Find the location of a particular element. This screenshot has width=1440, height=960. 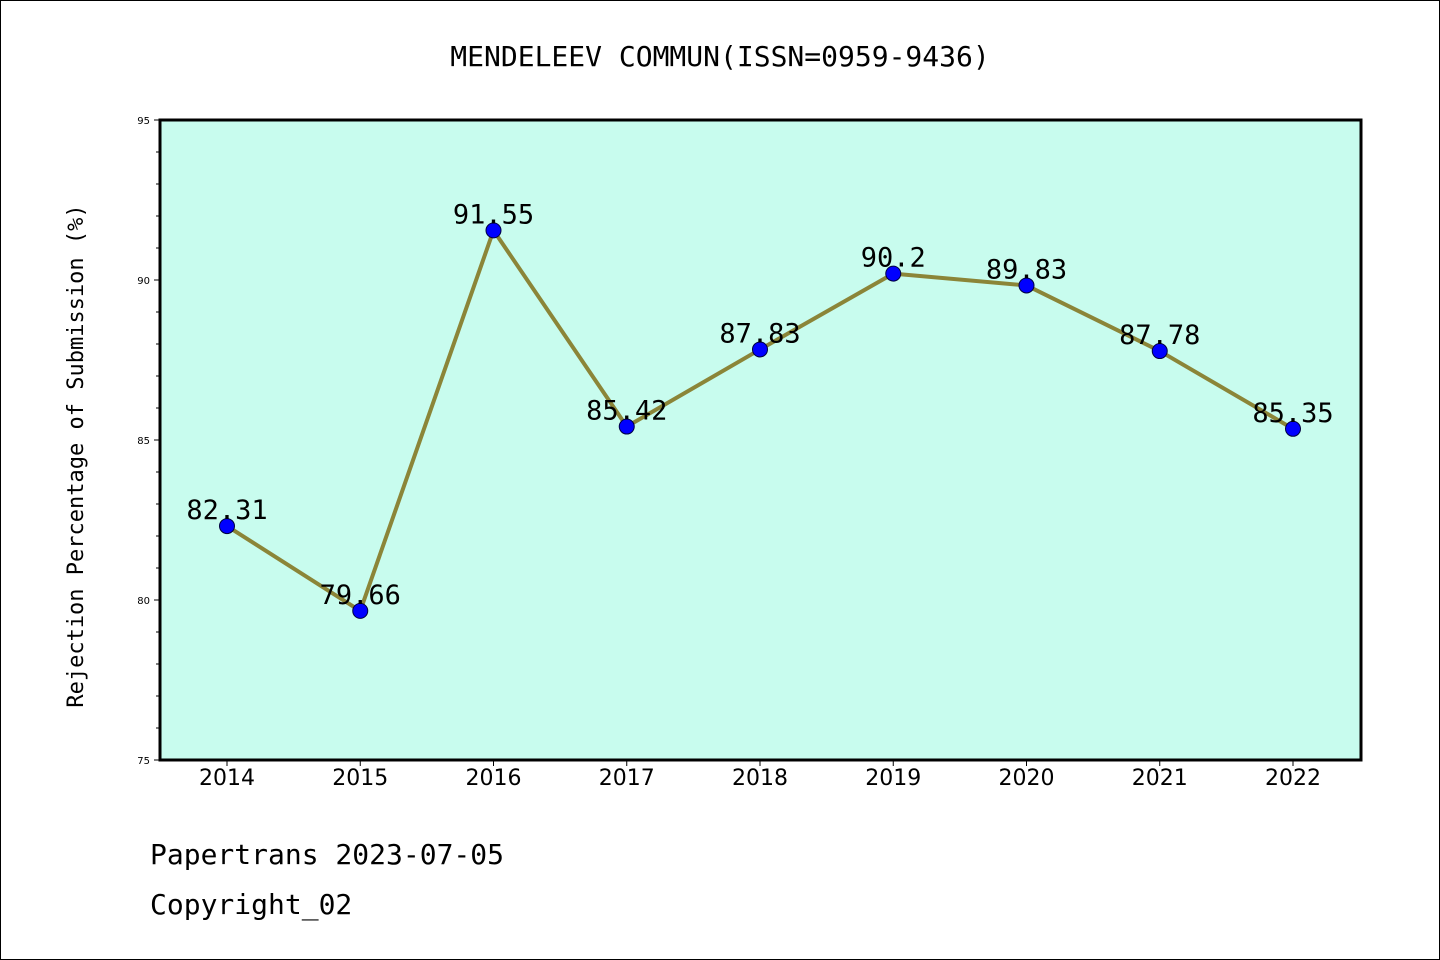

x-tick-label: 2022 is located at coordinates (1293, 778).